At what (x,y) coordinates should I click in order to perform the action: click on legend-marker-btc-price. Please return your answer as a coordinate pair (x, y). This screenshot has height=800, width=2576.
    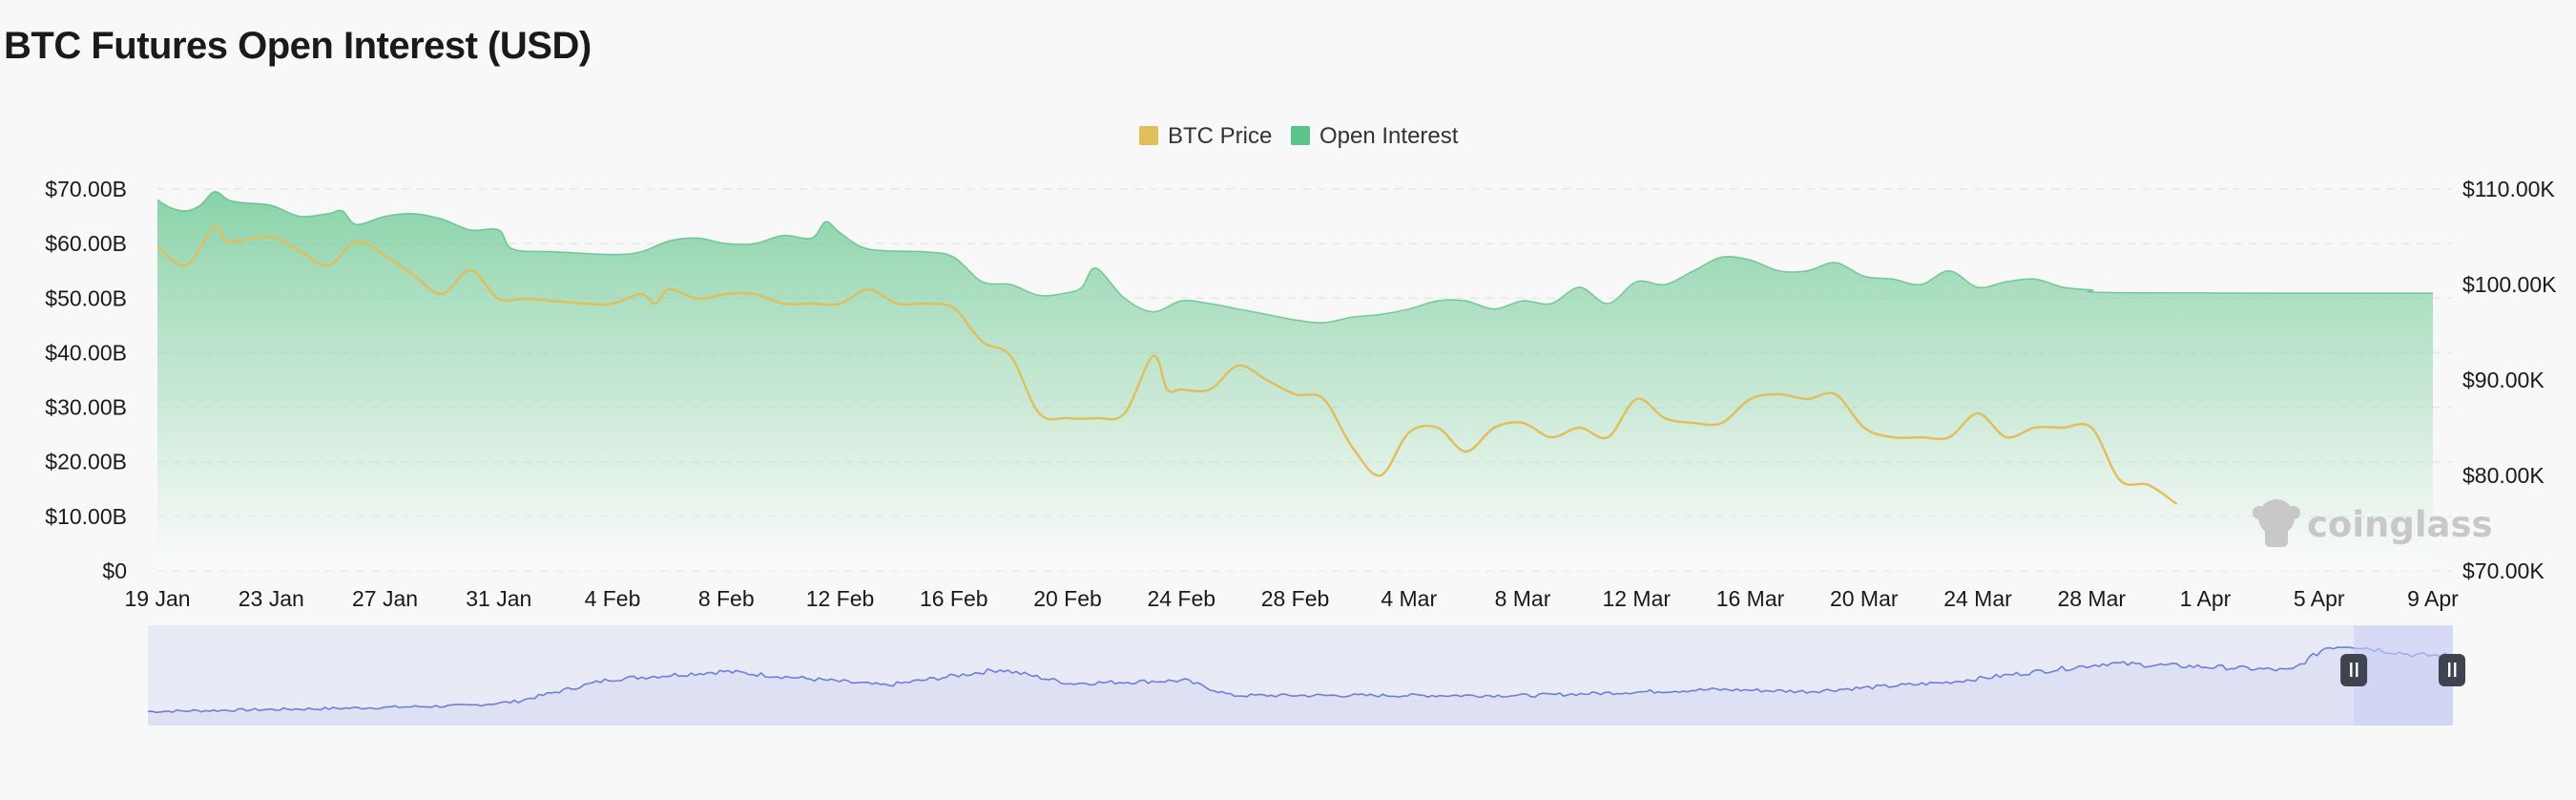
    Looking at the image, I should click on (1148, 135).